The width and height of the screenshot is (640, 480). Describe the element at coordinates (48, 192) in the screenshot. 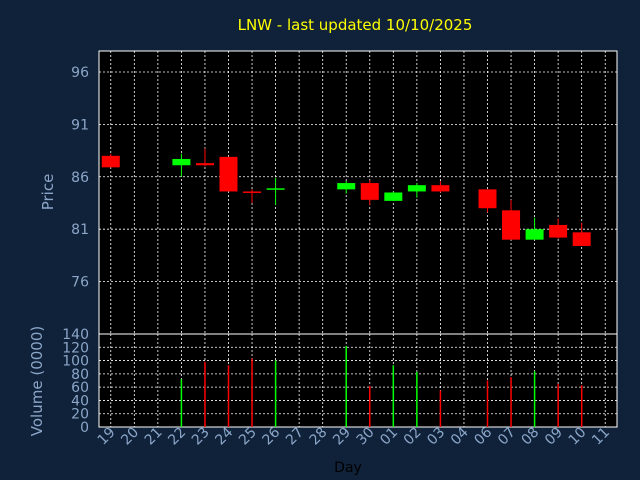

I see `price-axis-label: Price` at that location.